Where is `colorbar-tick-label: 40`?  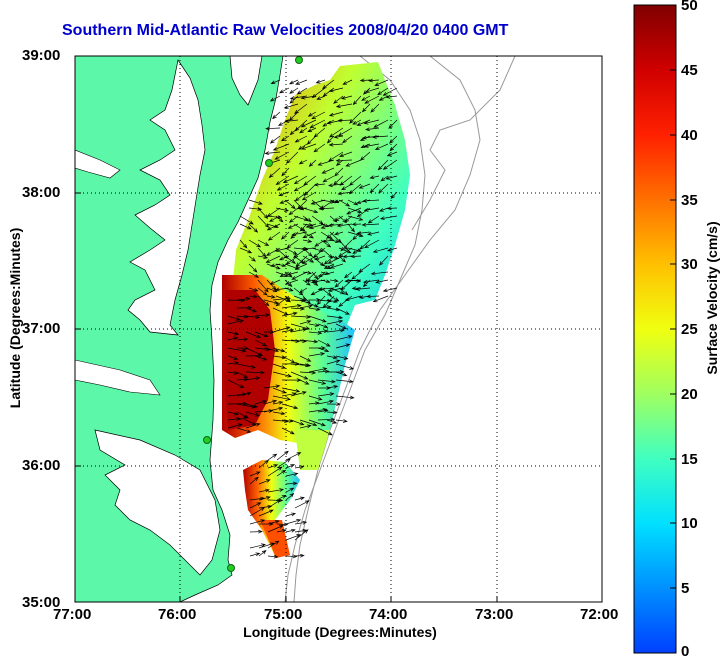 colorbar-tick-label: 40 is located at coordinates (689, 135).